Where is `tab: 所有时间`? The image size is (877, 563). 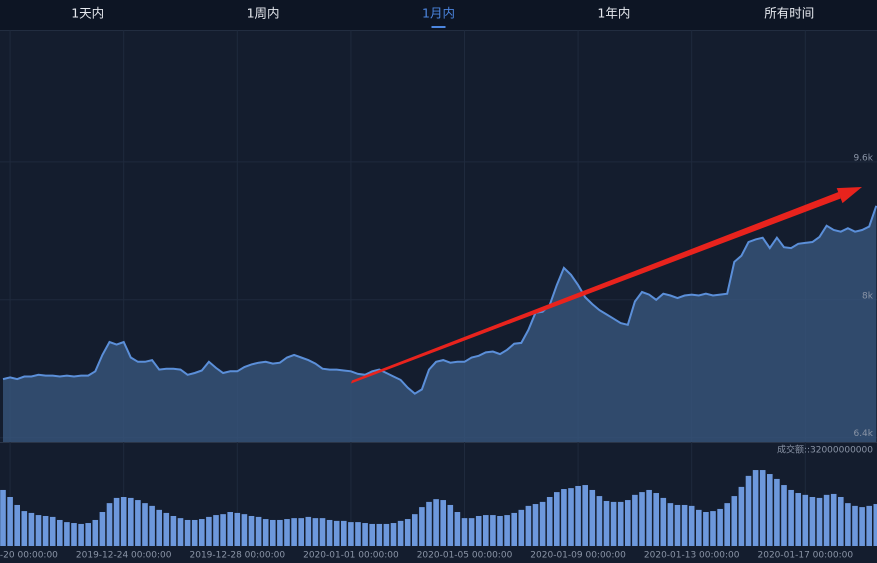 tab: 所有时间 is located at coordinates (789, 13).